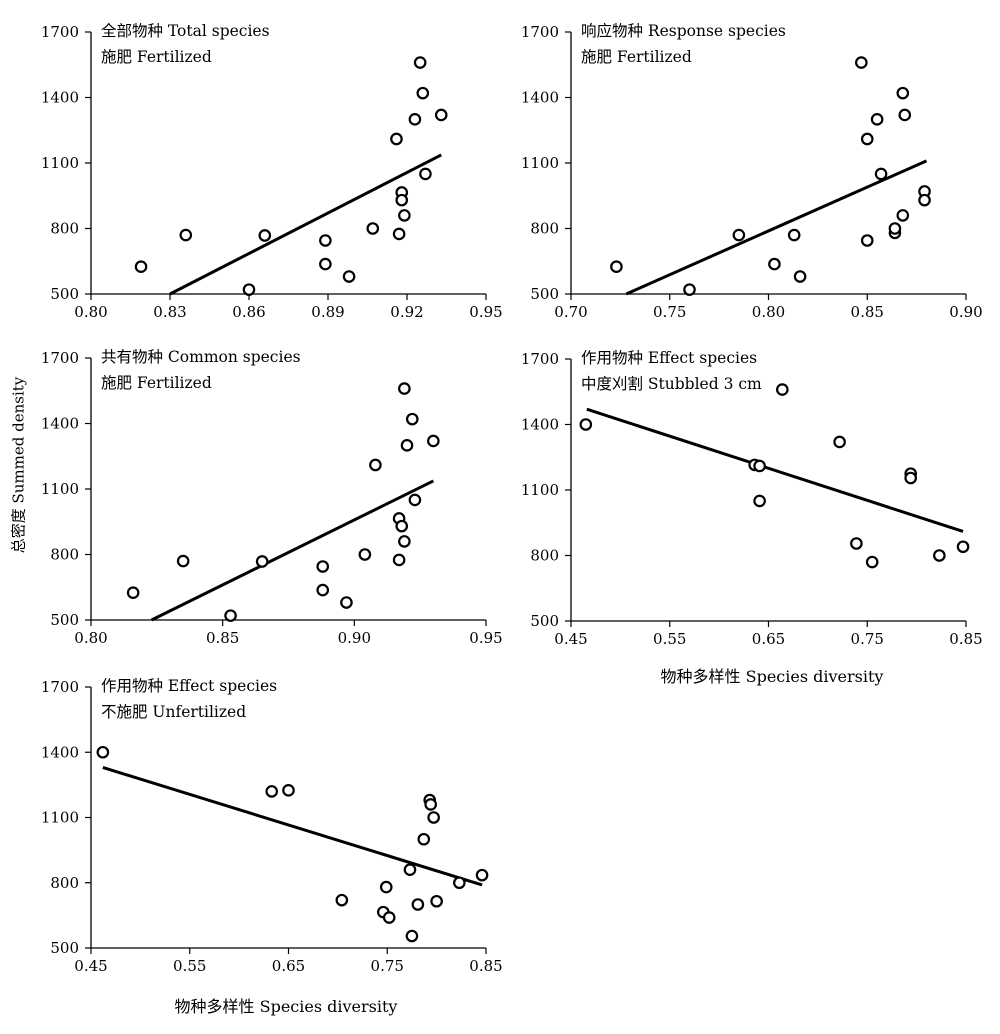 Image resolution: width=1000 pixels, height=1034 pixels. Describe the element at coordinates (222, 638) in the screenshot. I see `x-tick-label: 0.85` at that location.